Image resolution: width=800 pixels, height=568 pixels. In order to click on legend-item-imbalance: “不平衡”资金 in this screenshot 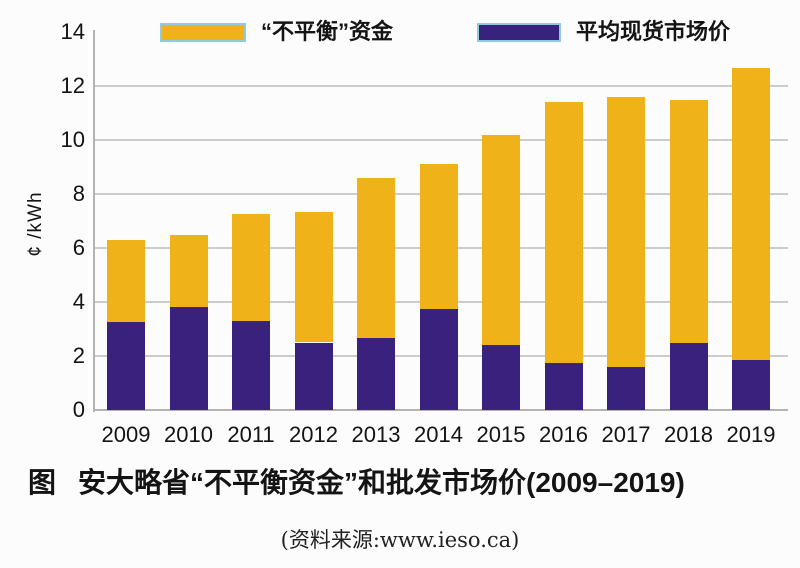, I will do `click(310, 32)`.